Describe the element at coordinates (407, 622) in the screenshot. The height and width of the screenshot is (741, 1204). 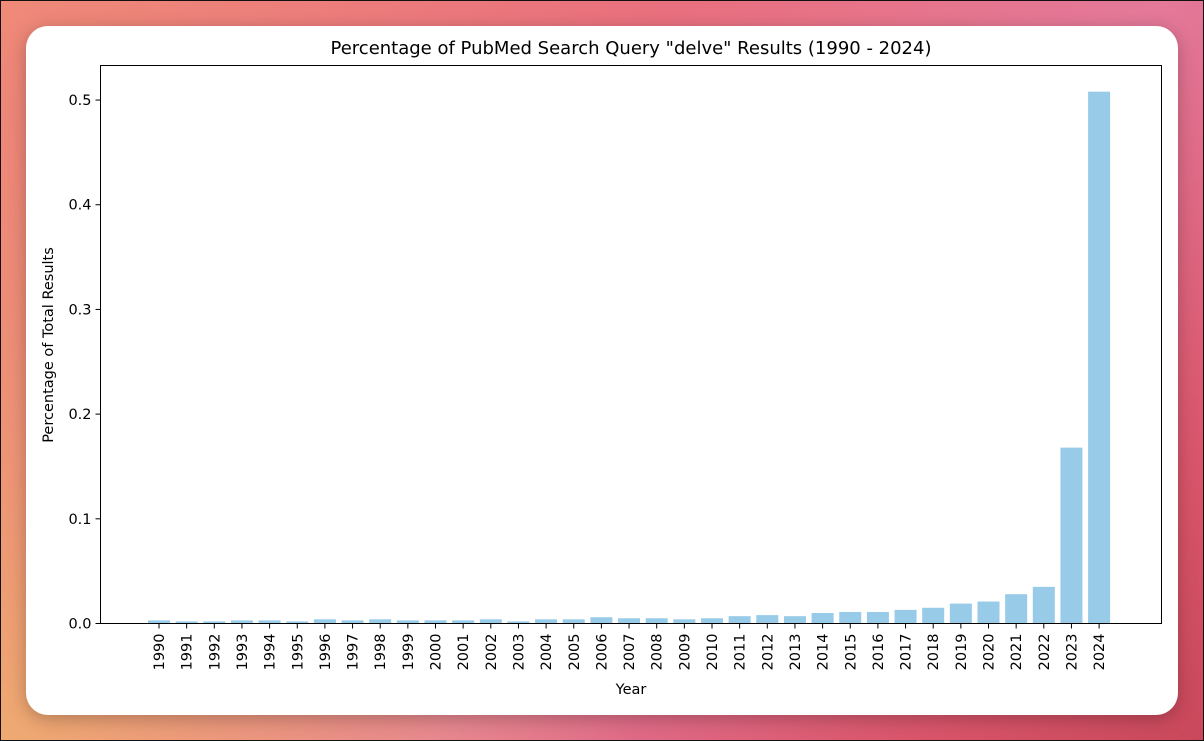
I see `bar-1999` at that location.